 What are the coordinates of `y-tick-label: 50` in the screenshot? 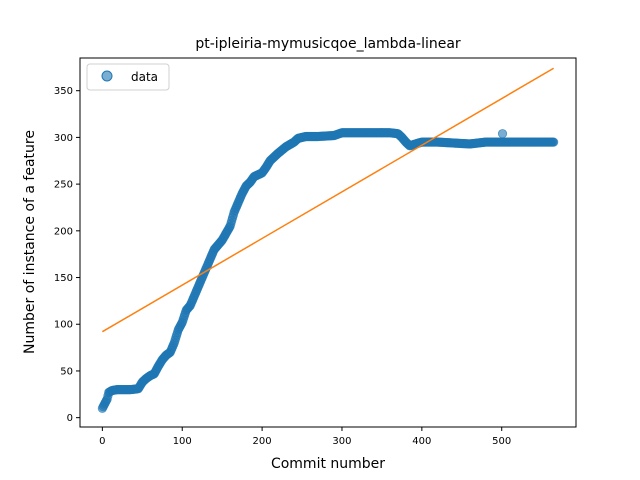 It's located at (66, 371).